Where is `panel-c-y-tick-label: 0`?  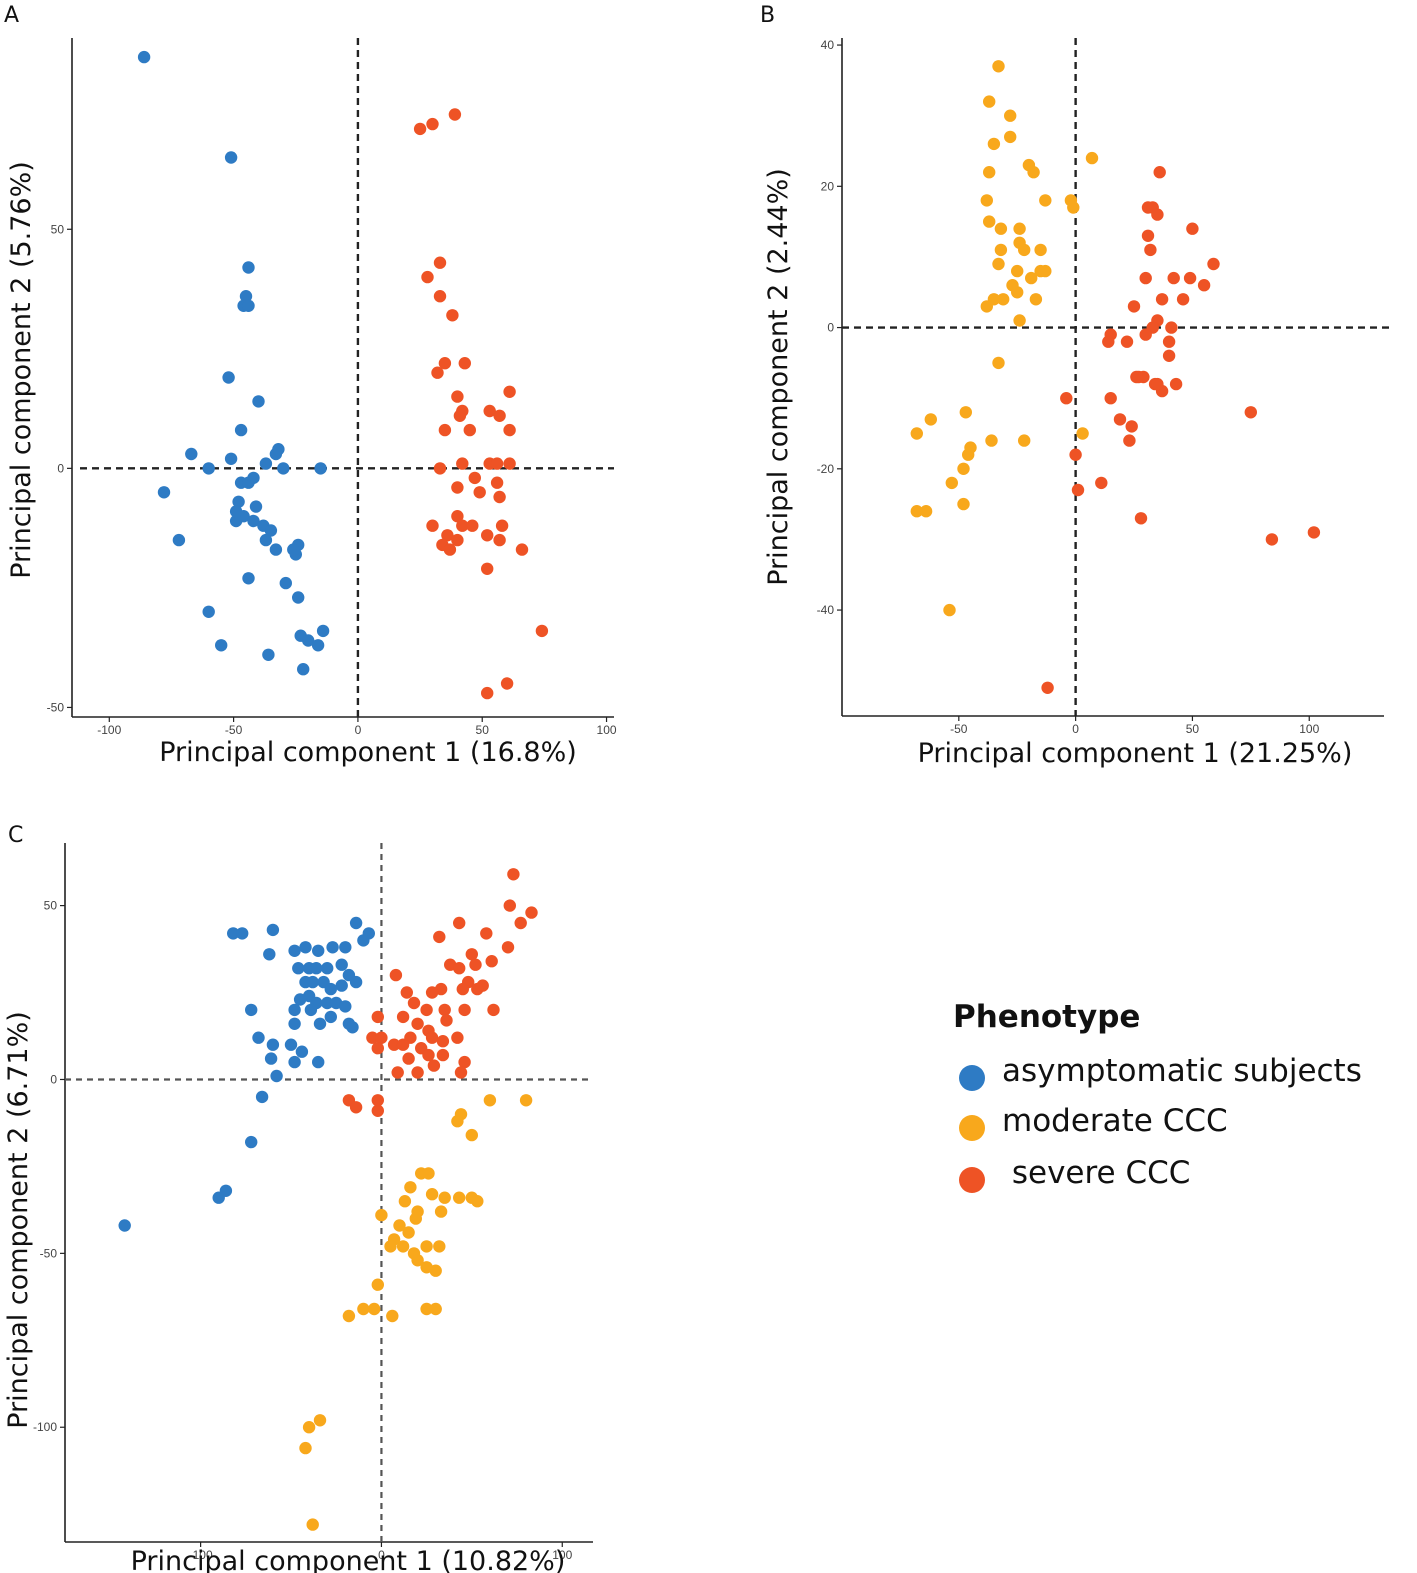 panel-c-y-tick-label: 0 is located at coordinates (53, 1079).